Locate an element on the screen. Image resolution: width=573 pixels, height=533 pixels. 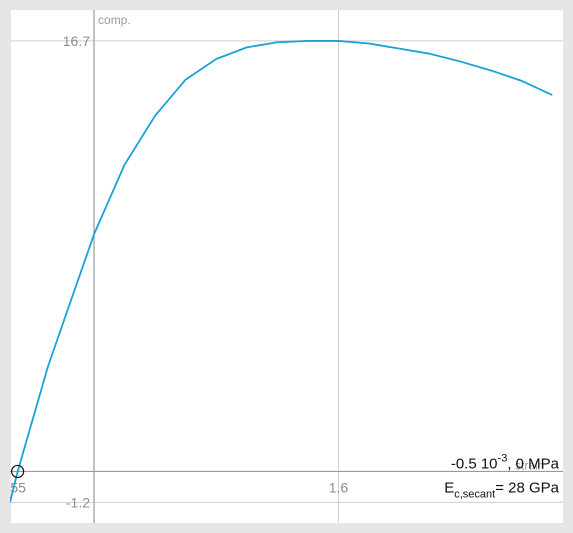
y-axis-name: comp. is located at coordinates (114, 20).